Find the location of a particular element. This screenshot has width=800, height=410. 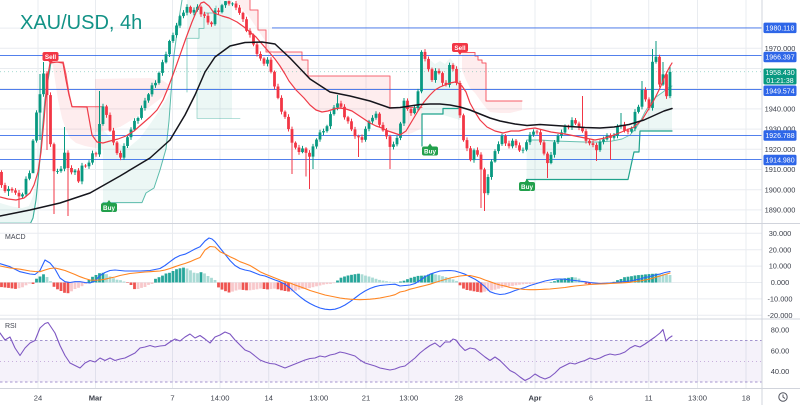

svg-text: -20.000 is located at coordinates (779, 315).